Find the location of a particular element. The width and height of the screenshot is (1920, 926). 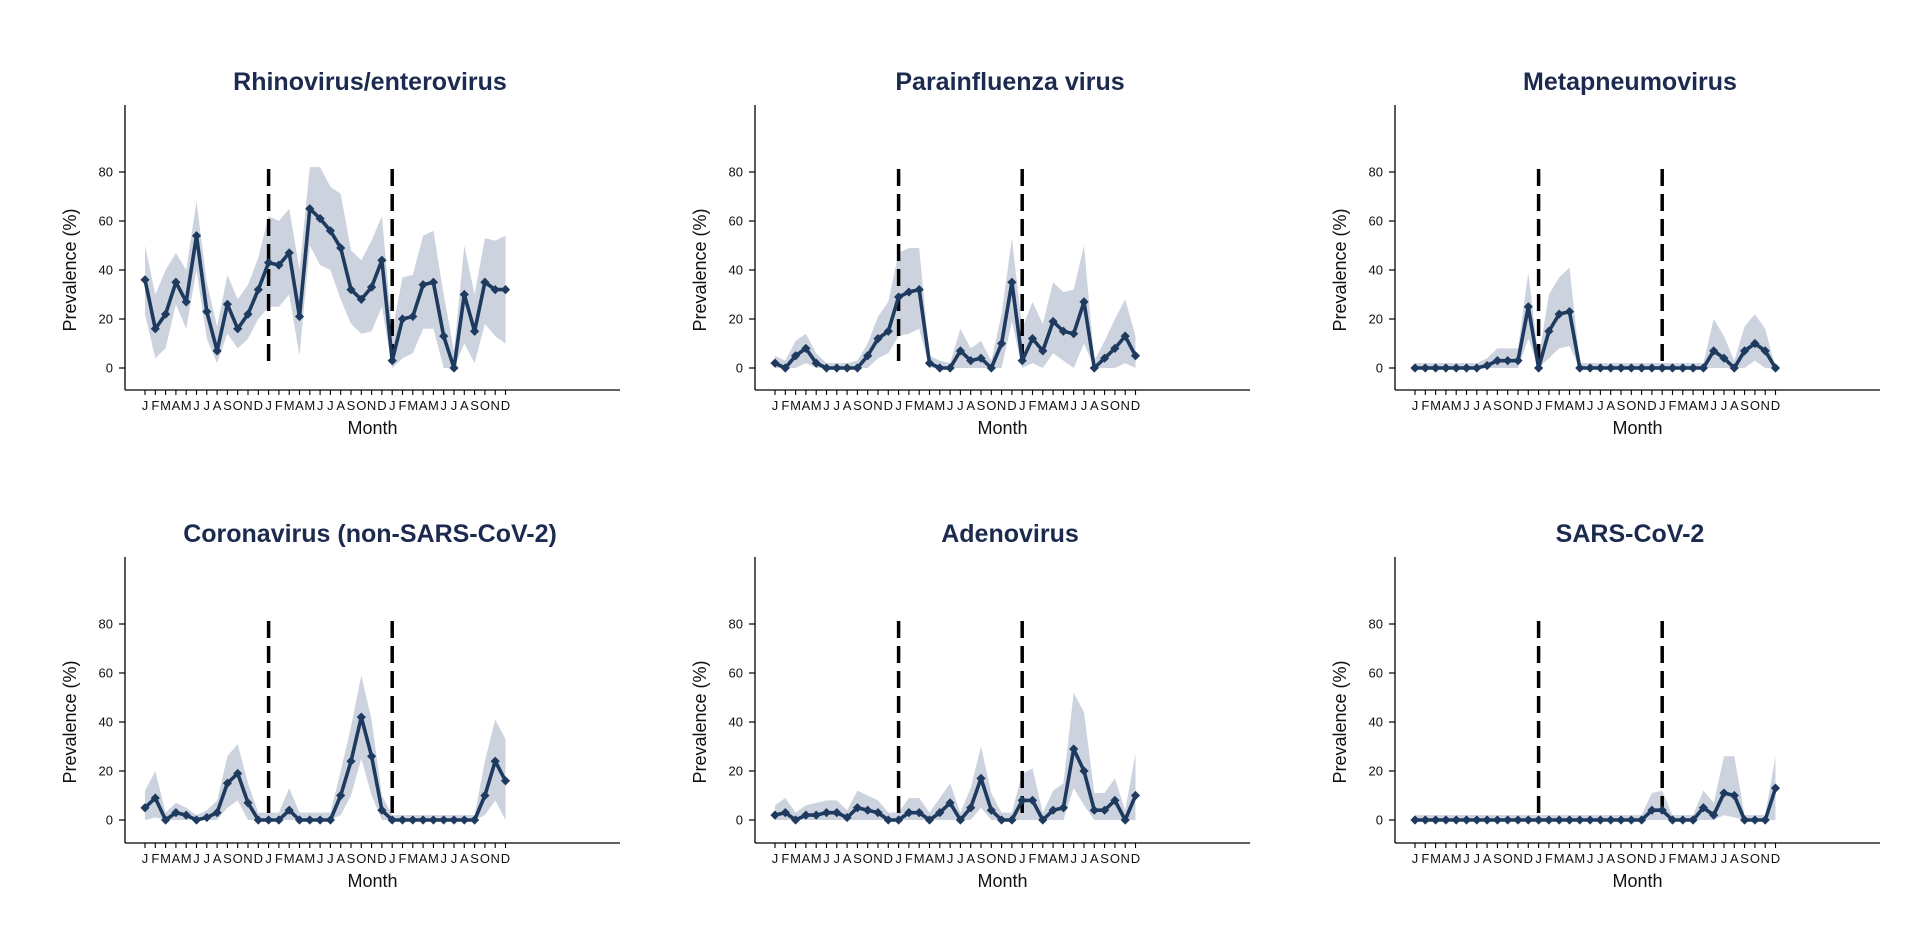

x-axis-label: Month is located at coordinates (1002, 881).